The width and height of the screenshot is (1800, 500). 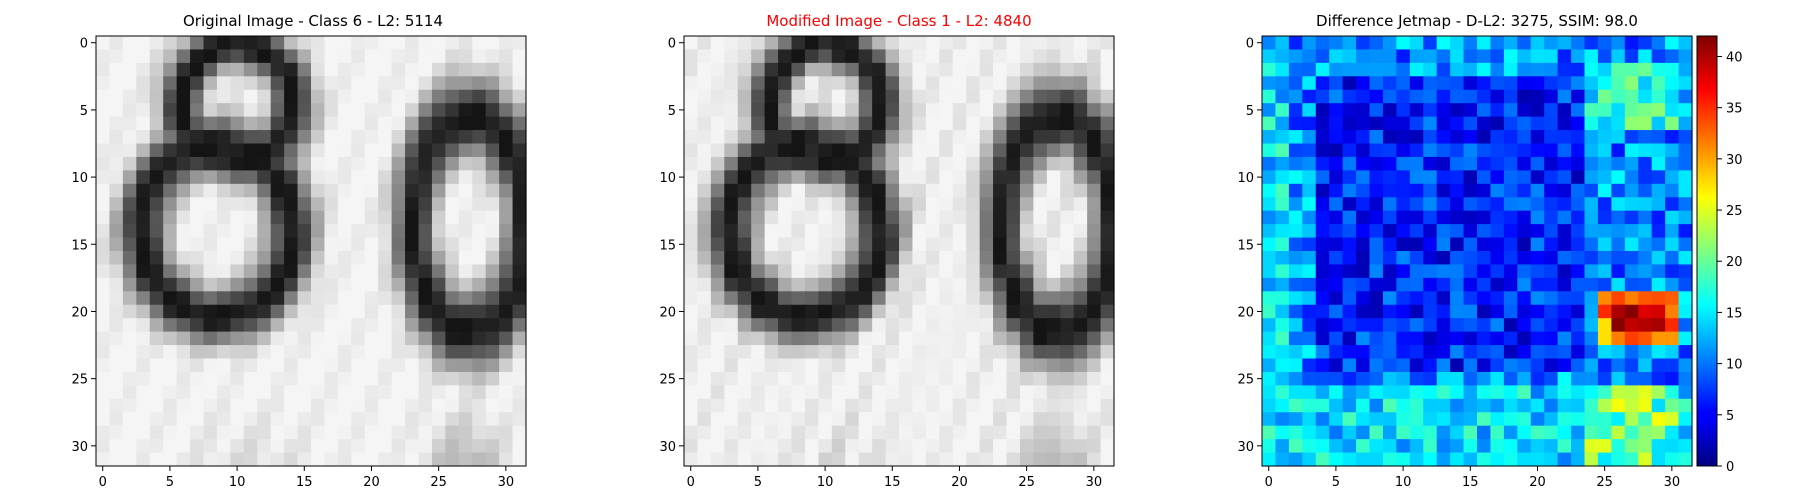 I want to click on colorbar-tick-label: 15, so click(x=1734, y=313).